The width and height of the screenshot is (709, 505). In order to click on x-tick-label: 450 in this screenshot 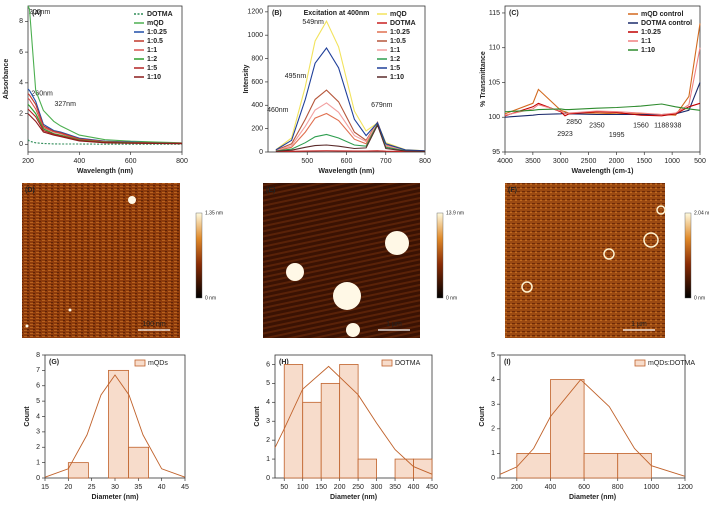, I will do `click(432, 487)`.